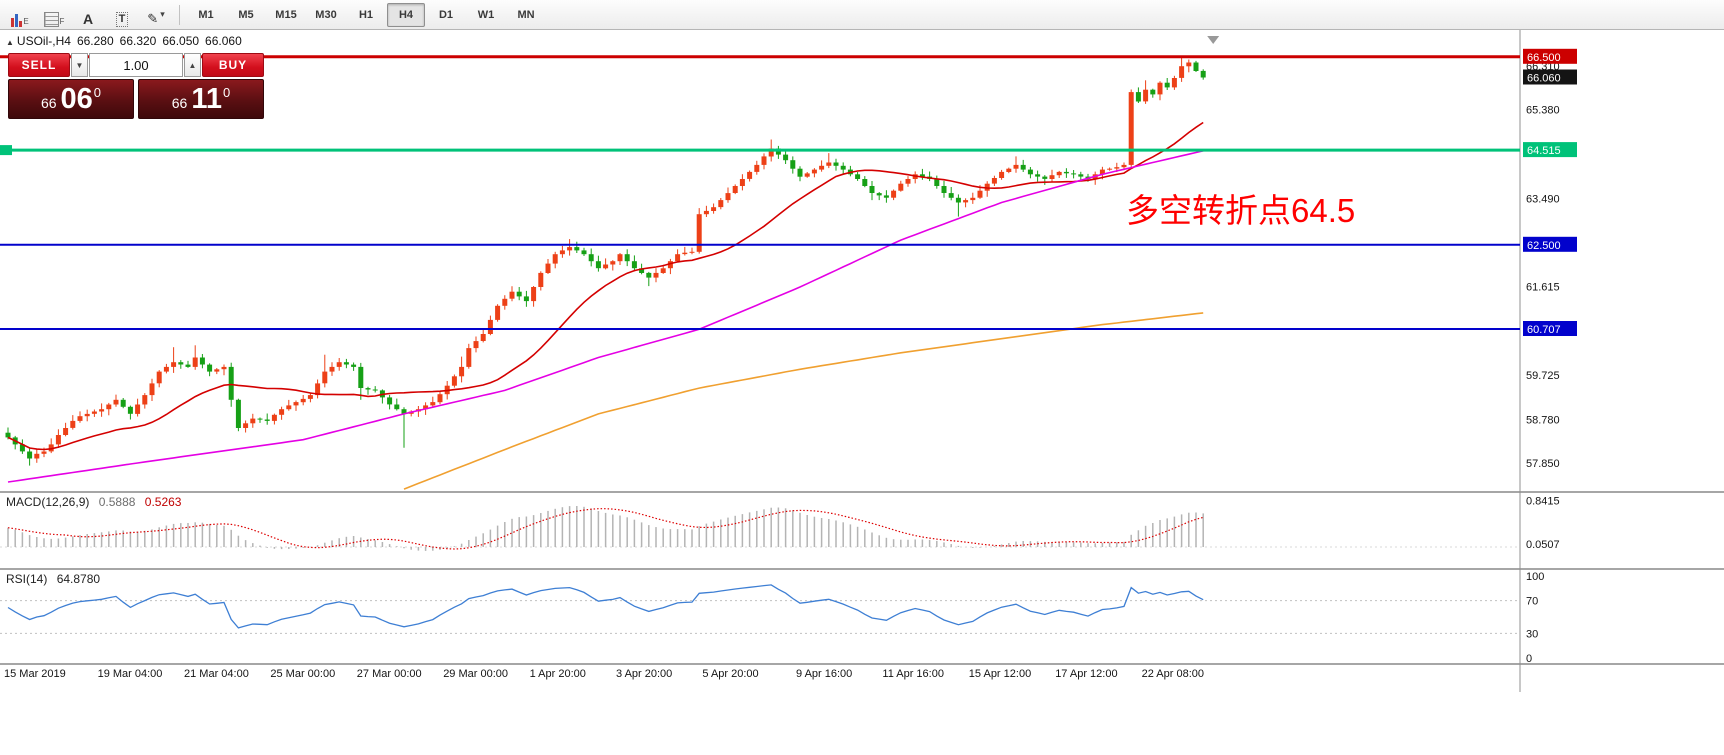  What do you see at coordinates (130, 674) in the screenshot?
I see `time-axis-label: 19 Mar 04:00` at bounding box center [130, 674].